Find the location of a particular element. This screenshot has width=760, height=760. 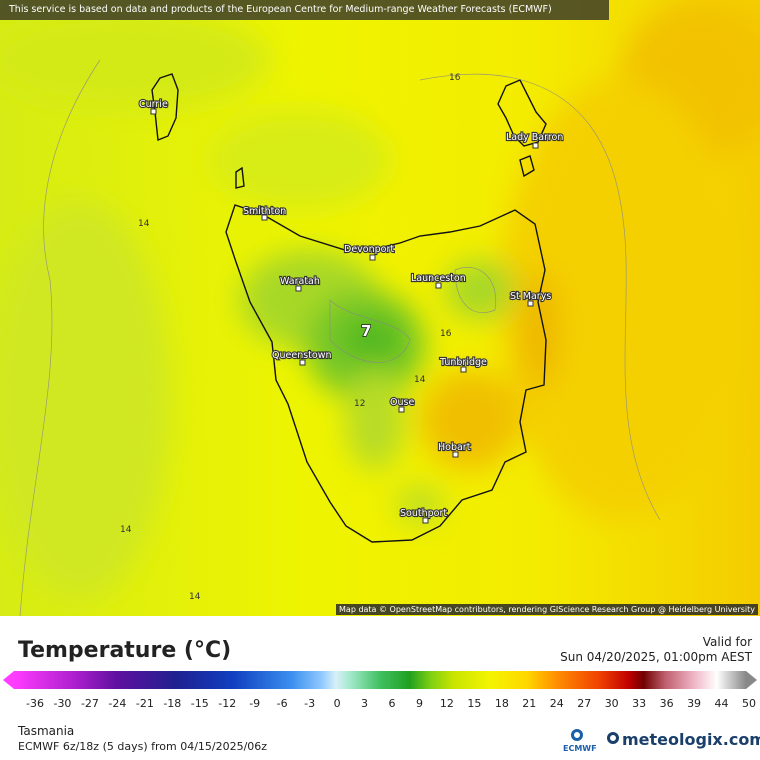

place-label: Devonport is located at coordinates (369, 249).